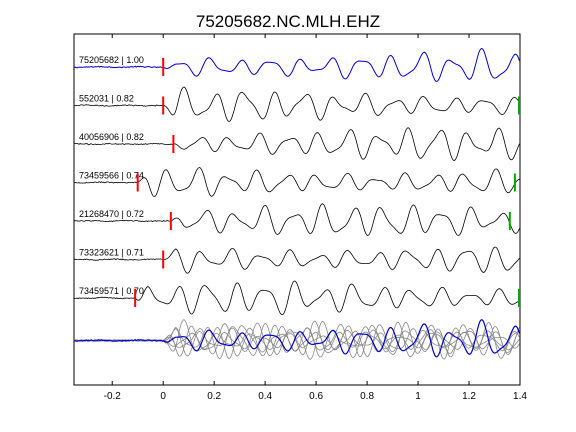  I want to click on stack-reference-trace, so click(297, 338).